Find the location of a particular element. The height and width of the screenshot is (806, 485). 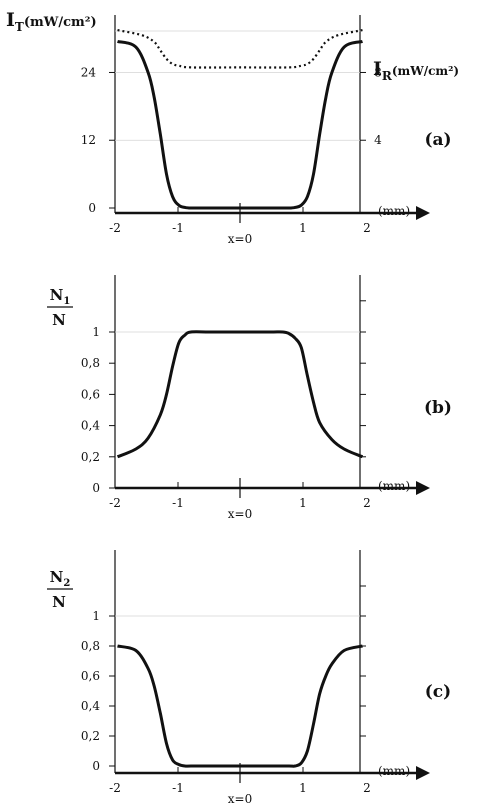

y-label-numerator: N2 is located at coordinates (60, 578).